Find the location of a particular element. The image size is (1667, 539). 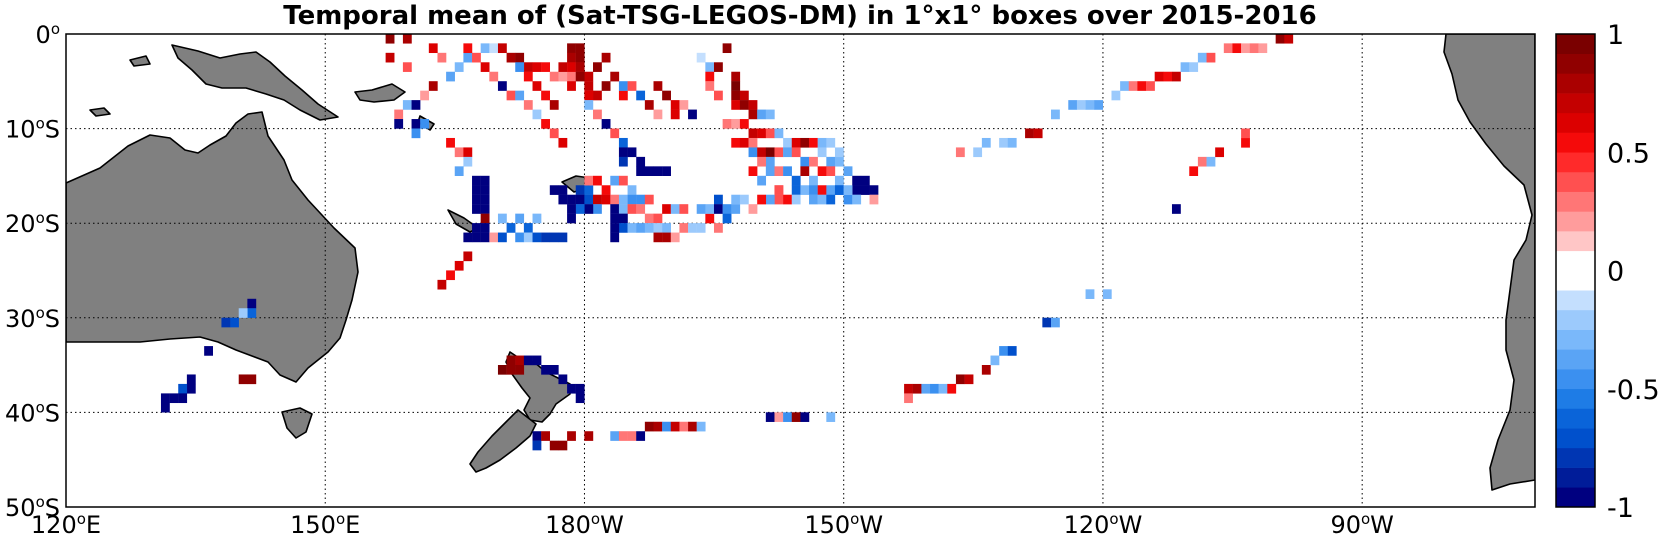

new-britain-island is located at coordinates (380, 93).